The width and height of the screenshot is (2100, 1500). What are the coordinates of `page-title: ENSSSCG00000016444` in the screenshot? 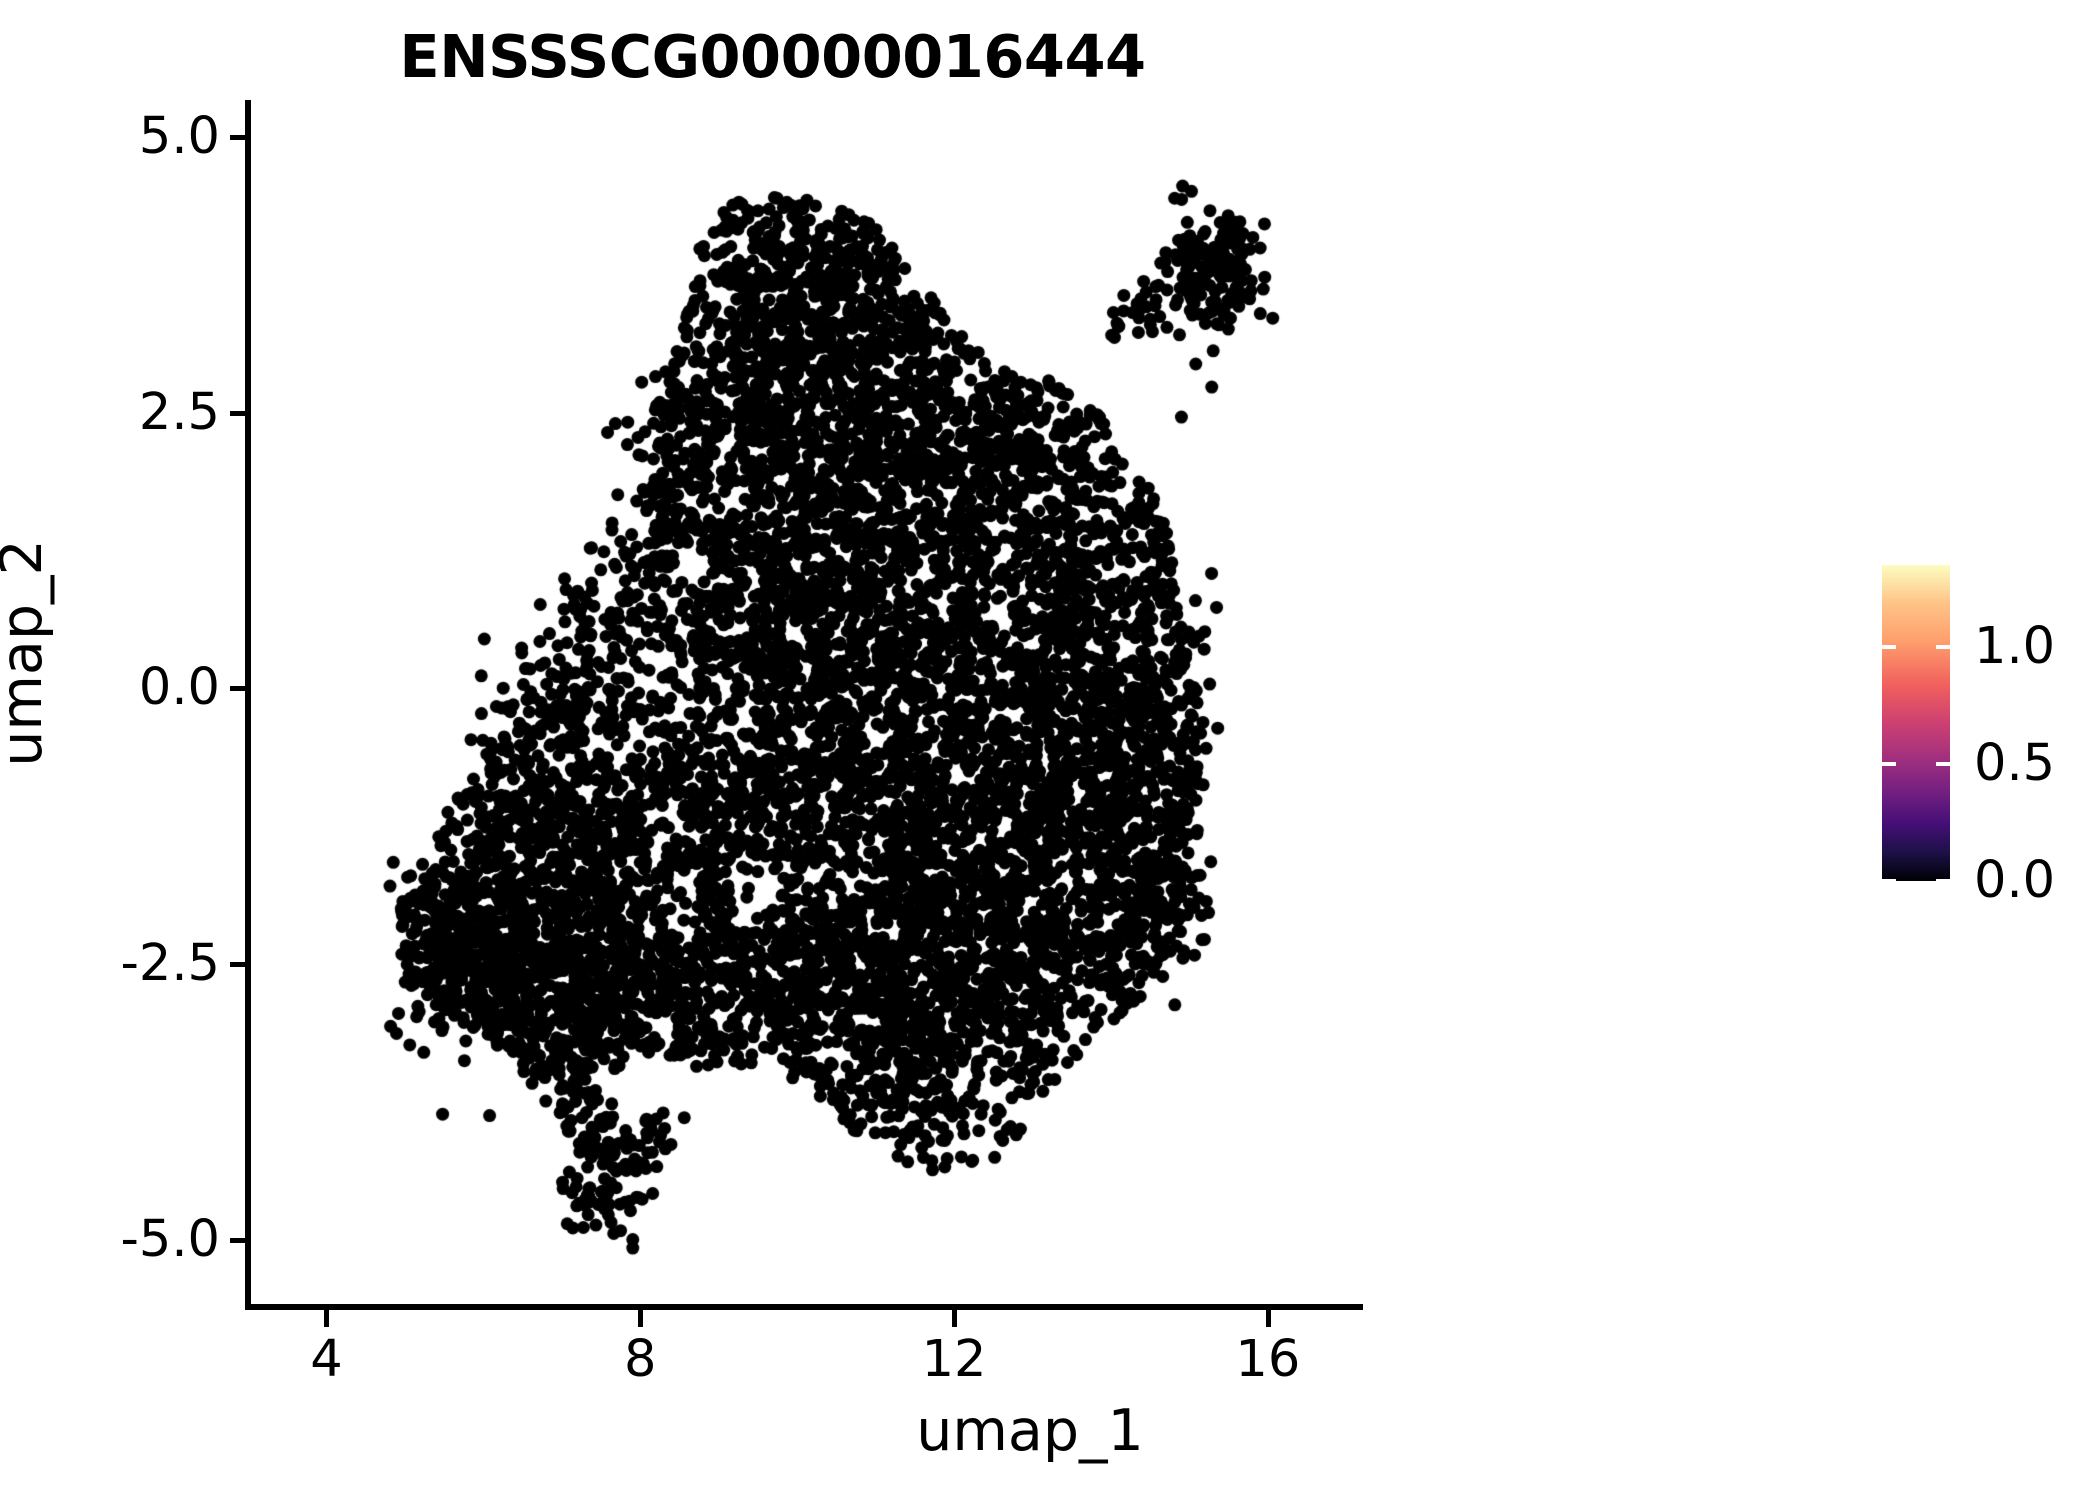 It's located at (772, 56).